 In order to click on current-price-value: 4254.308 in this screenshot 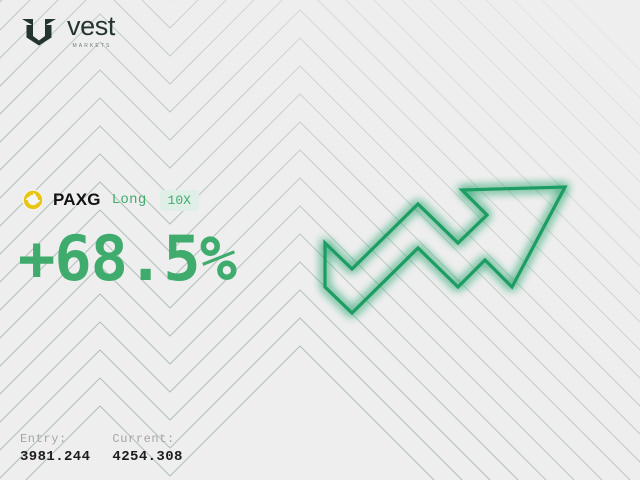, I will do `click(147, 457)`.